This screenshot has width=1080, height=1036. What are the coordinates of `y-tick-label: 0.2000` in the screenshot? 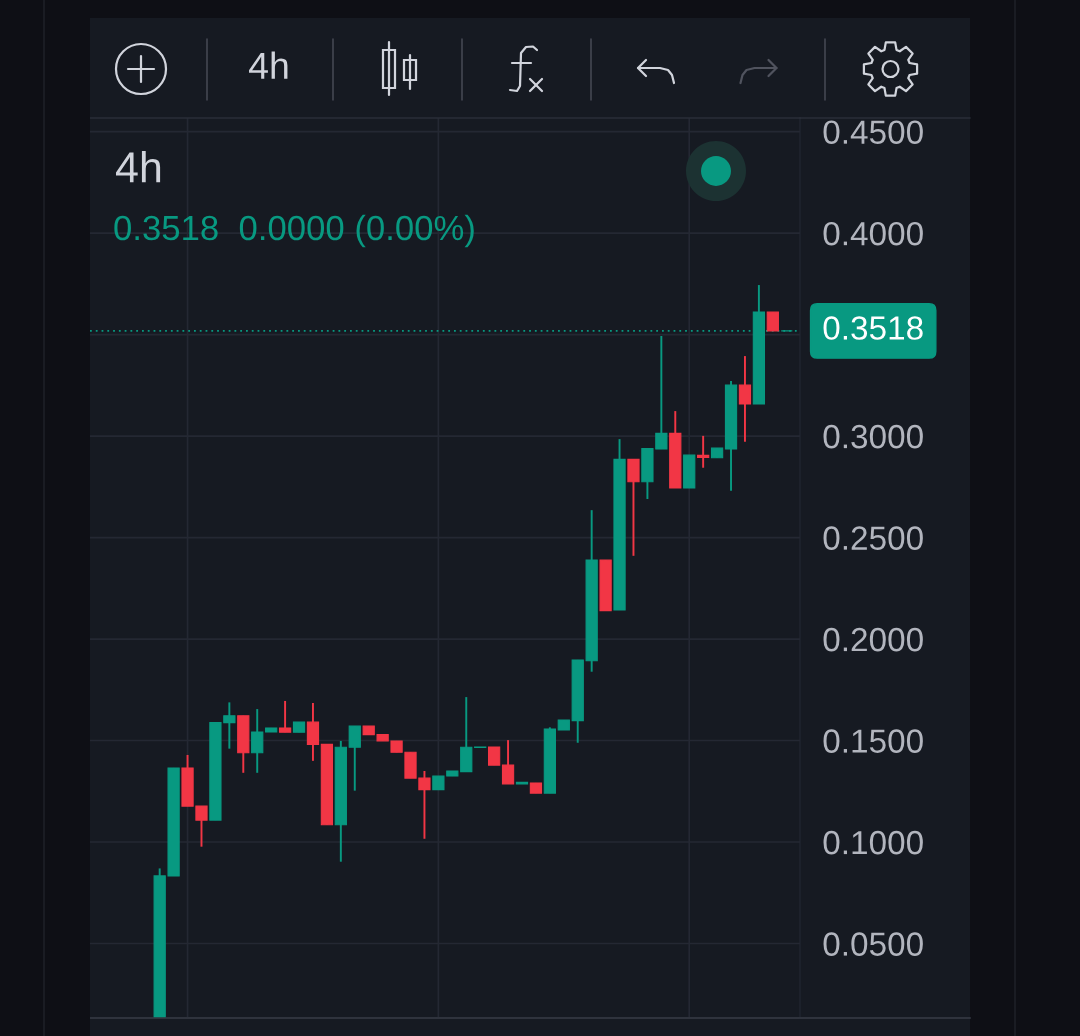 It's located at (873, 639).